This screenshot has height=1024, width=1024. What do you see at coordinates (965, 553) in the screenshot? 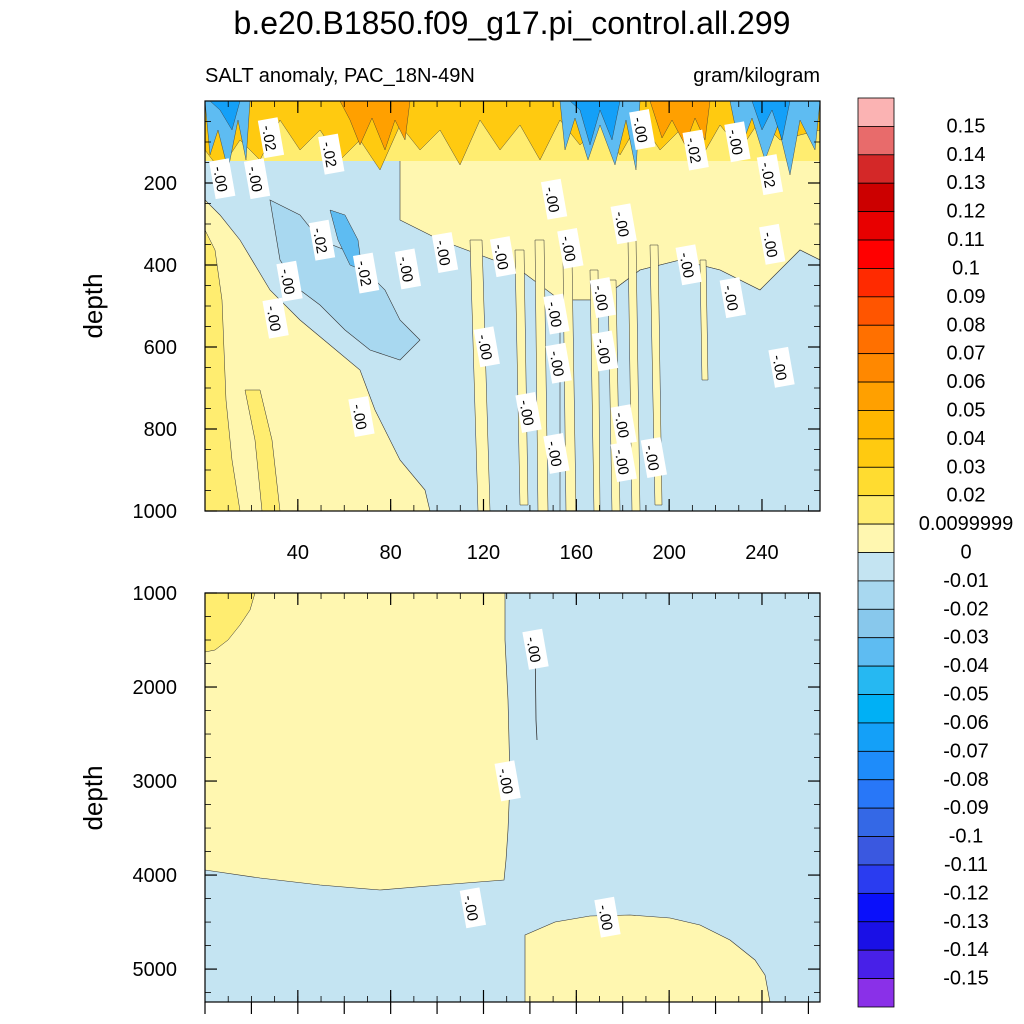
I see `colorbar-label: 0` at bounding box center [965, 553].